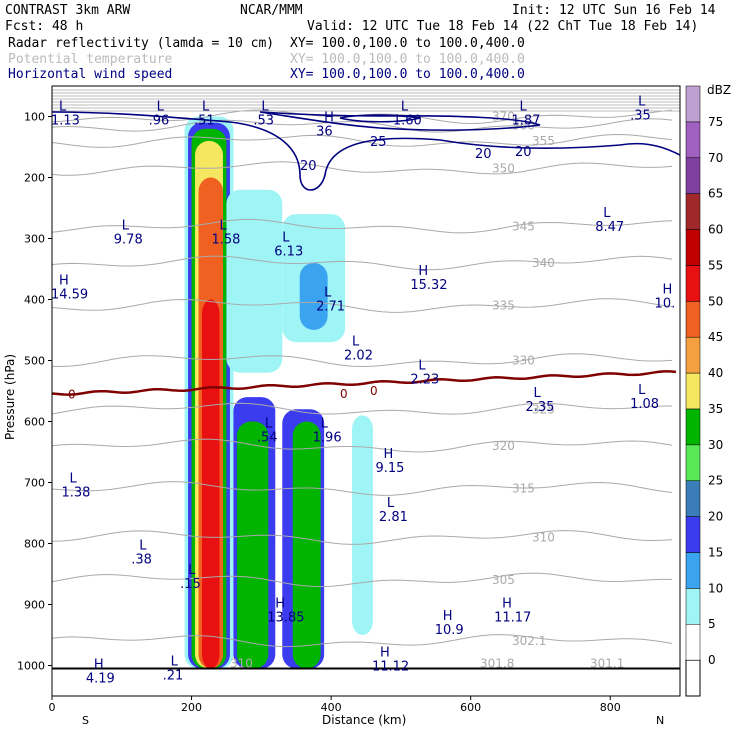 The width and height of the screenshot is (740, 740). Describe the element at coordinates (34, 544) in the screenshot. I see `y-tick-label-800: 800` at that location.